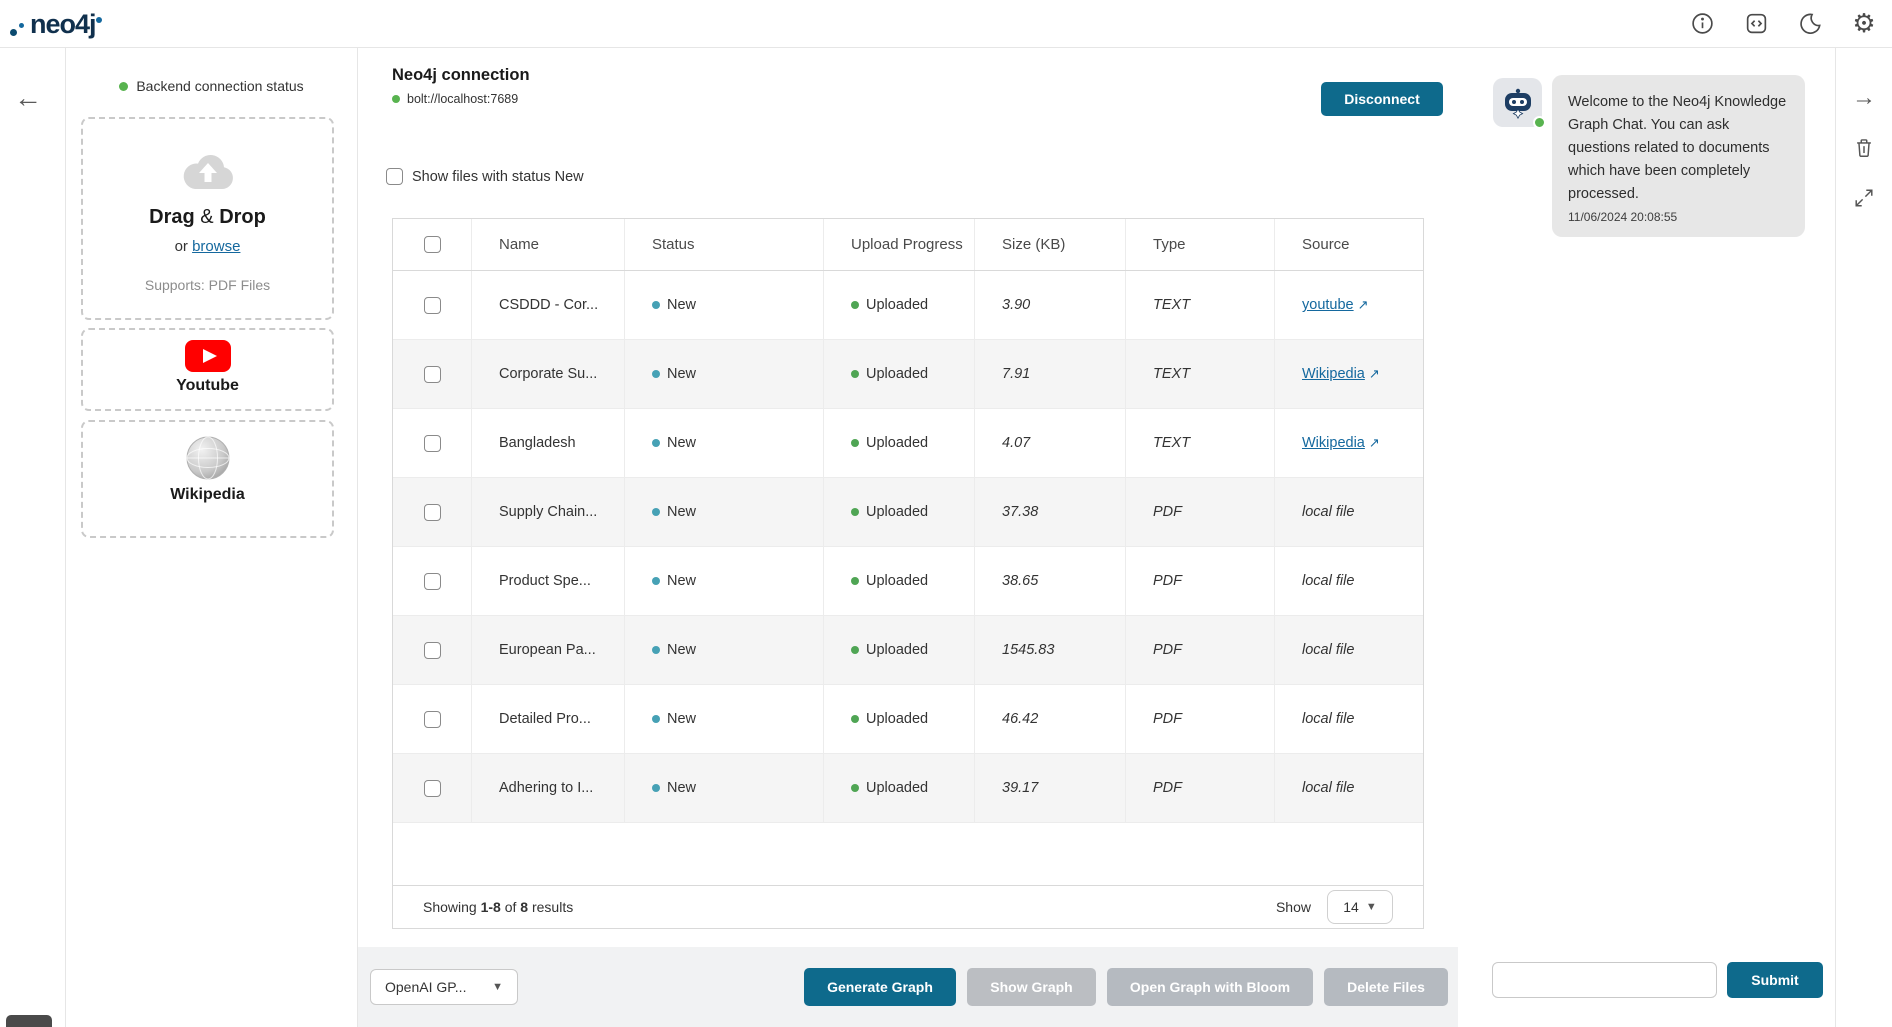 The height and width of the screenshot is (1027, 1892). I want to click on chat-submit-button: Submit, so click(1775, 980).